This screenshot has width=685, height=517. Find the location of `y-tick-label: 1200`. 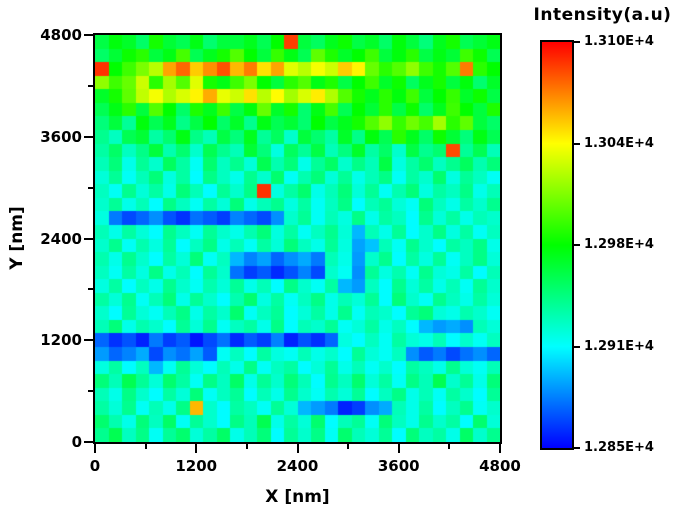

y-tick-label: 1200 is located at coordinates (61, 340).